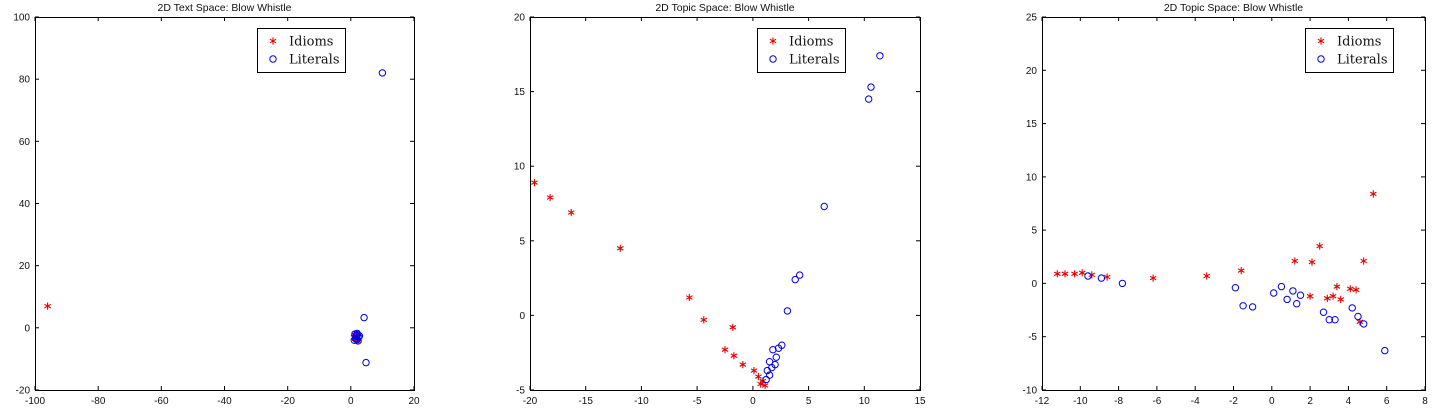 This screenshot has width=1434, height=408. What do you see at coordinates (224, 401) in the screenshot?
I see `x-tick-label: -40` at bounding box center [224, 401].